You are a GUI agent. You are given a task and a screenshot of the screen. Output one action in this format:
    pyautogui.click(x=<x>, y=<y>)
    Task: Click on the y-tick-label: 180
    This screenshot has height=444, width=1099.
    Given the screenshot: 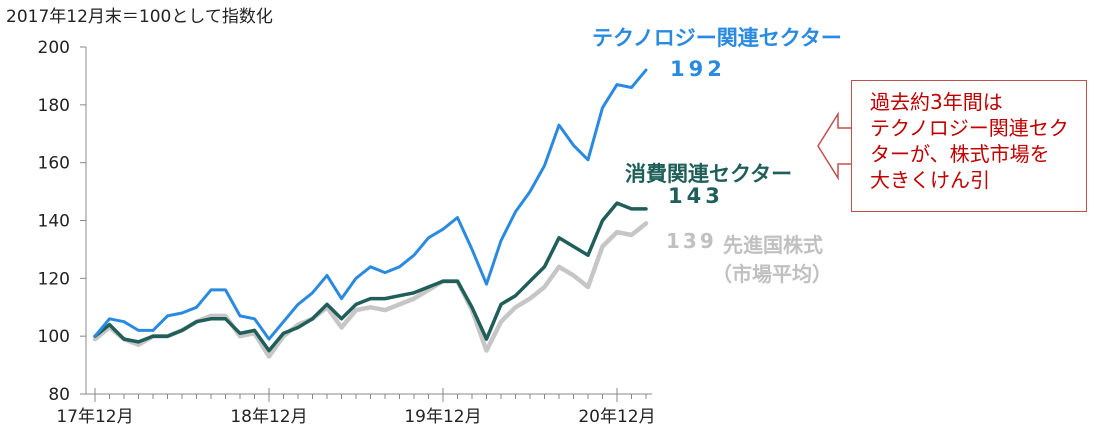 What is the action you would take?
    pyautogui.click(x=54, y=106)
    